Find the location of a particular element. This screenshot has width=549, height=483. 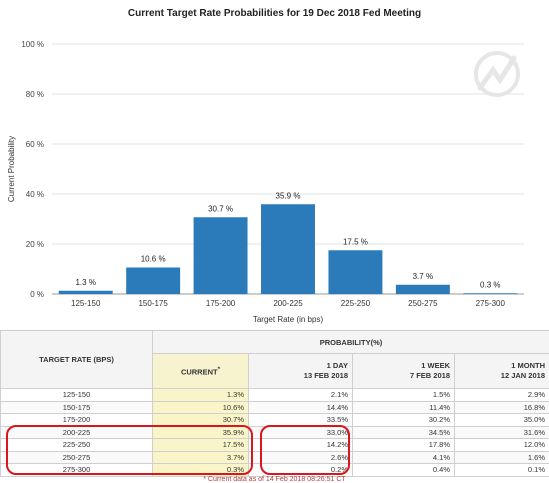

table-row: 150-175 10.6% 14.4% 11.4% 16.8% is located at coordinates (274, 407).